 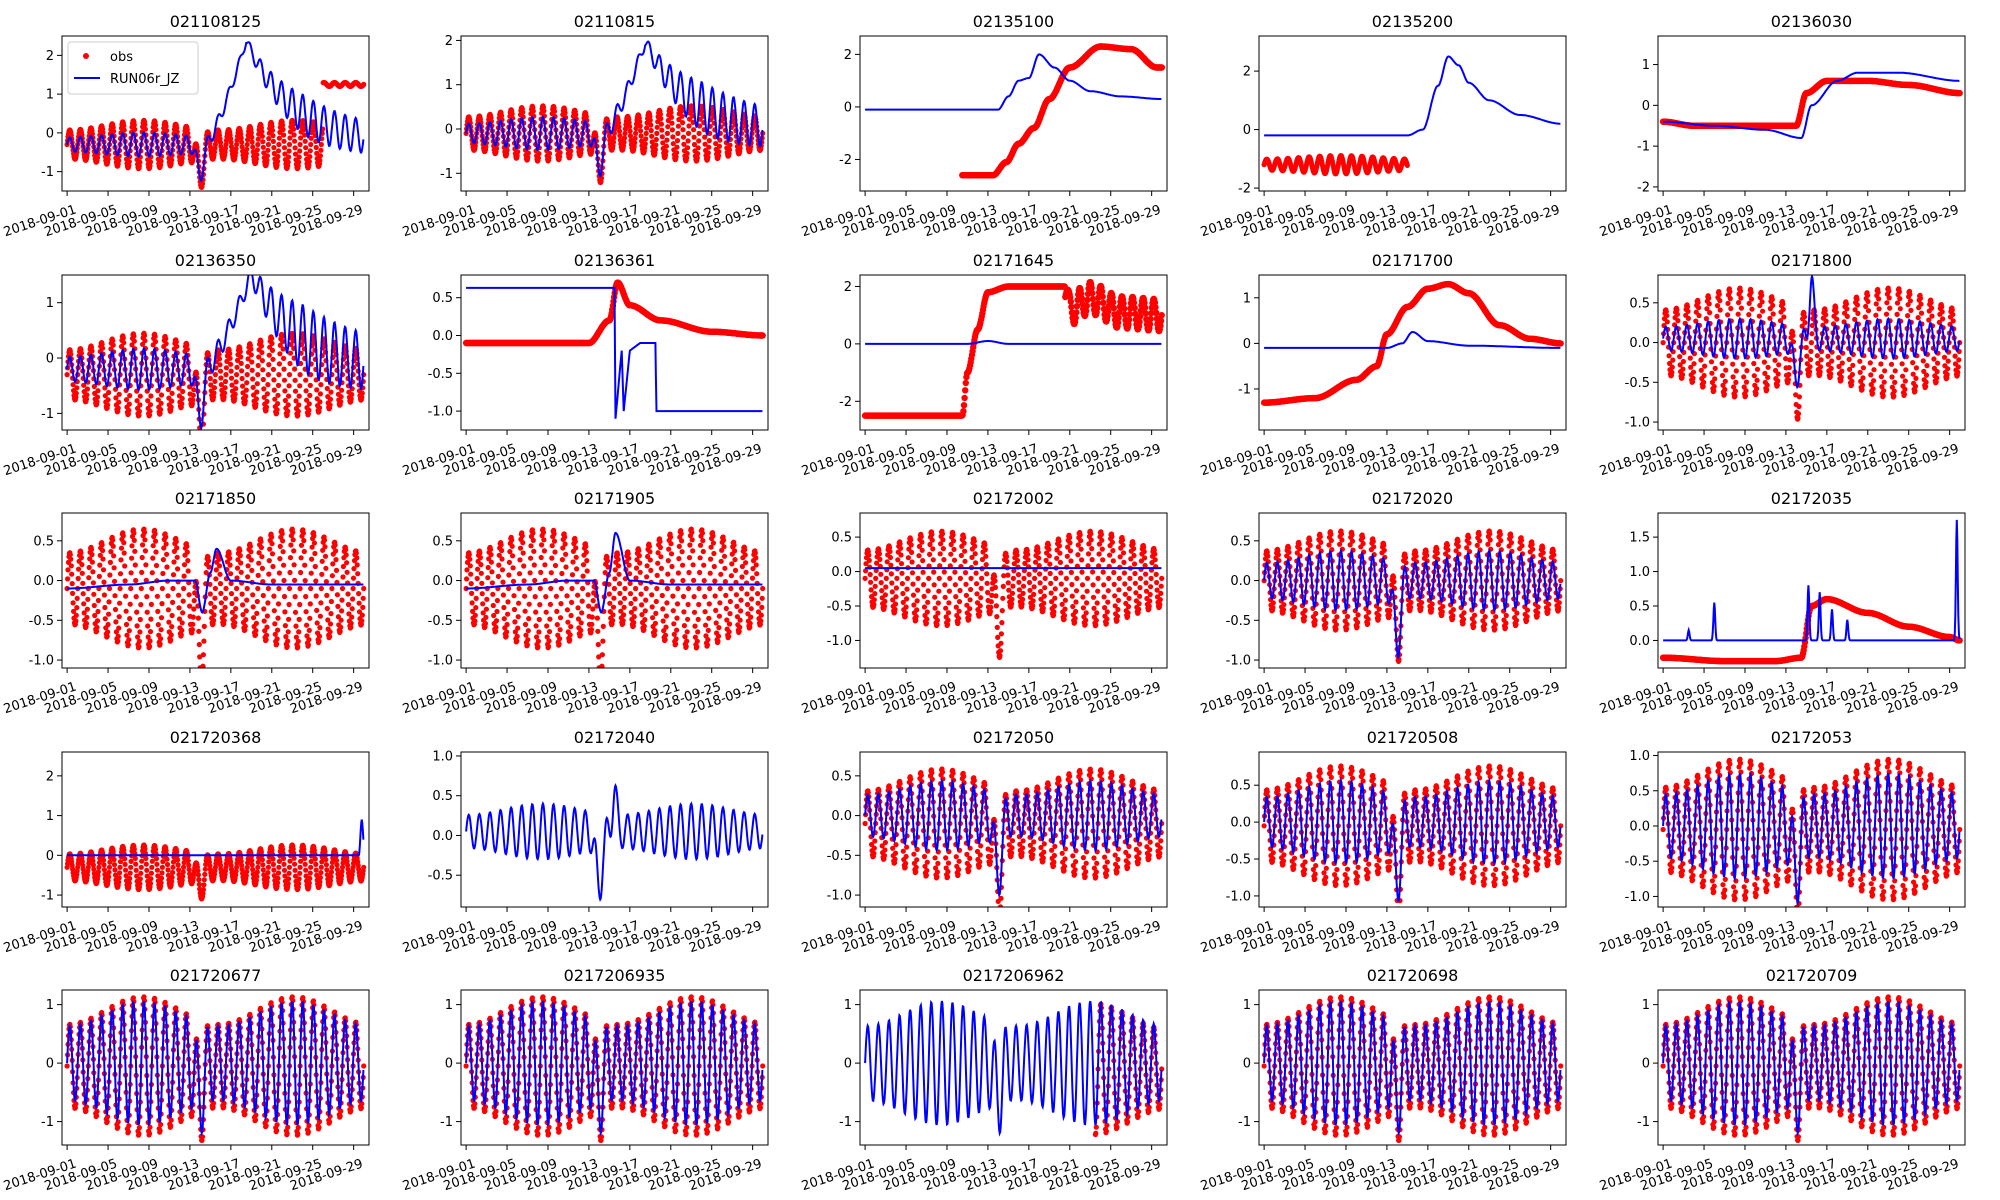 I want to click on y-tick-label: 1, so click(x=1646, y=65).